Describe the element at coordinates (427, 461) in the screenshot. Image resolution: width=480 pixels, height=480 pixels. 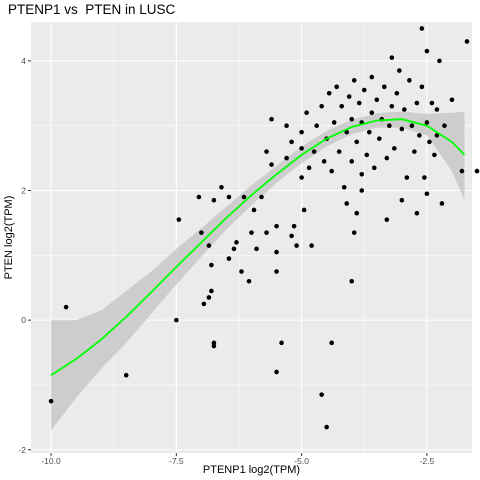
I see `x-tick-label: -2.5` at that location.